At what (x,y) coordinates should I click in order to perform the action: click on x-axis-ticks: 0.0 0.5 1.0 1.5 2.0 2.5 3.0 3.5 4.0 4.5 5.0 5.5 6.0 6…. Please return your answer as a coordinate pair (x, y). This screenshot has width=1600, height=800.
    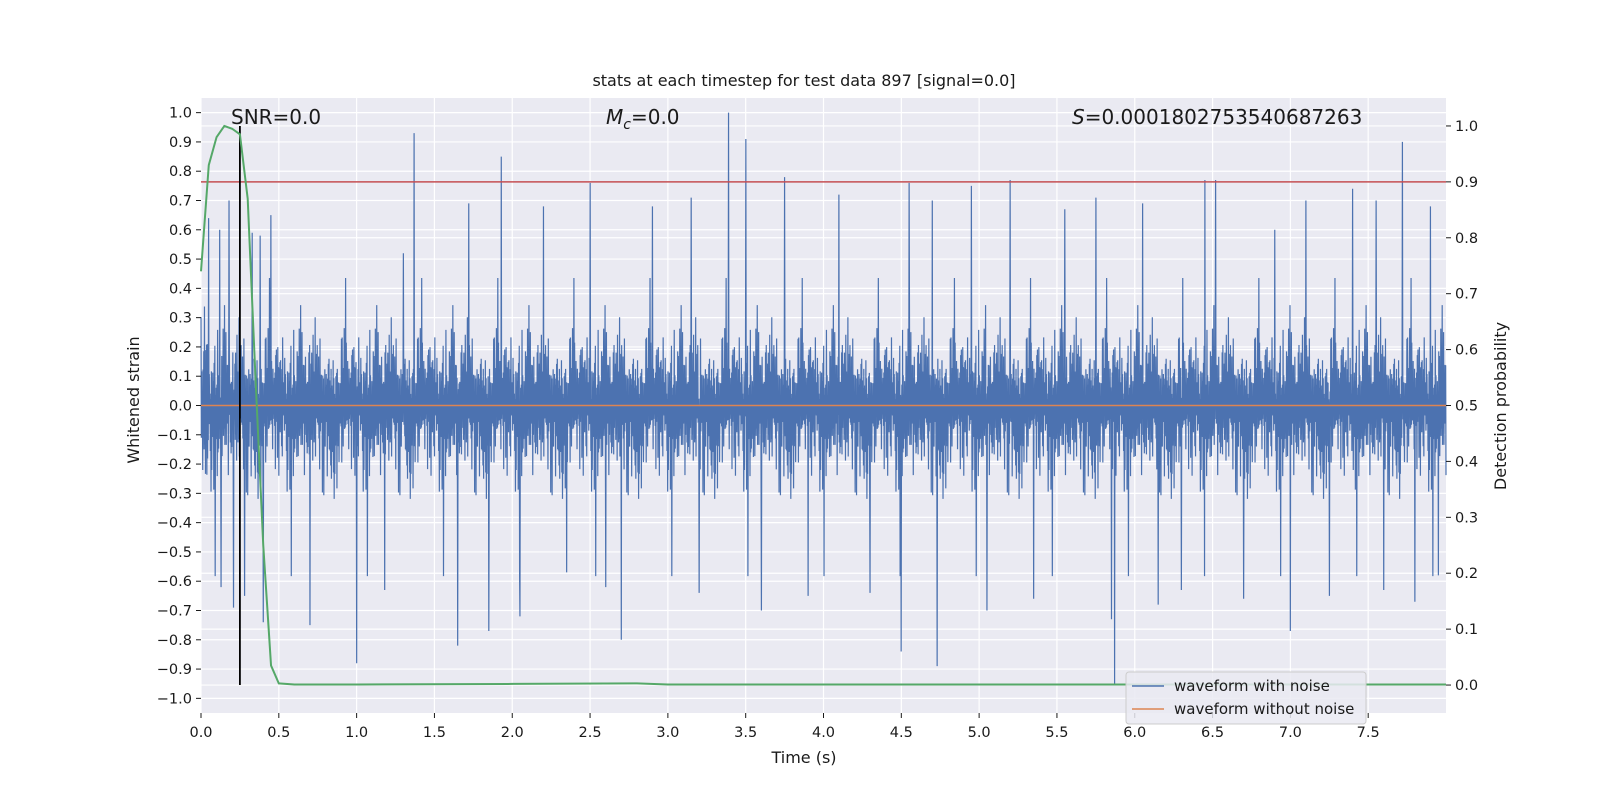
    Looking at the image, I should click on (784, 727).